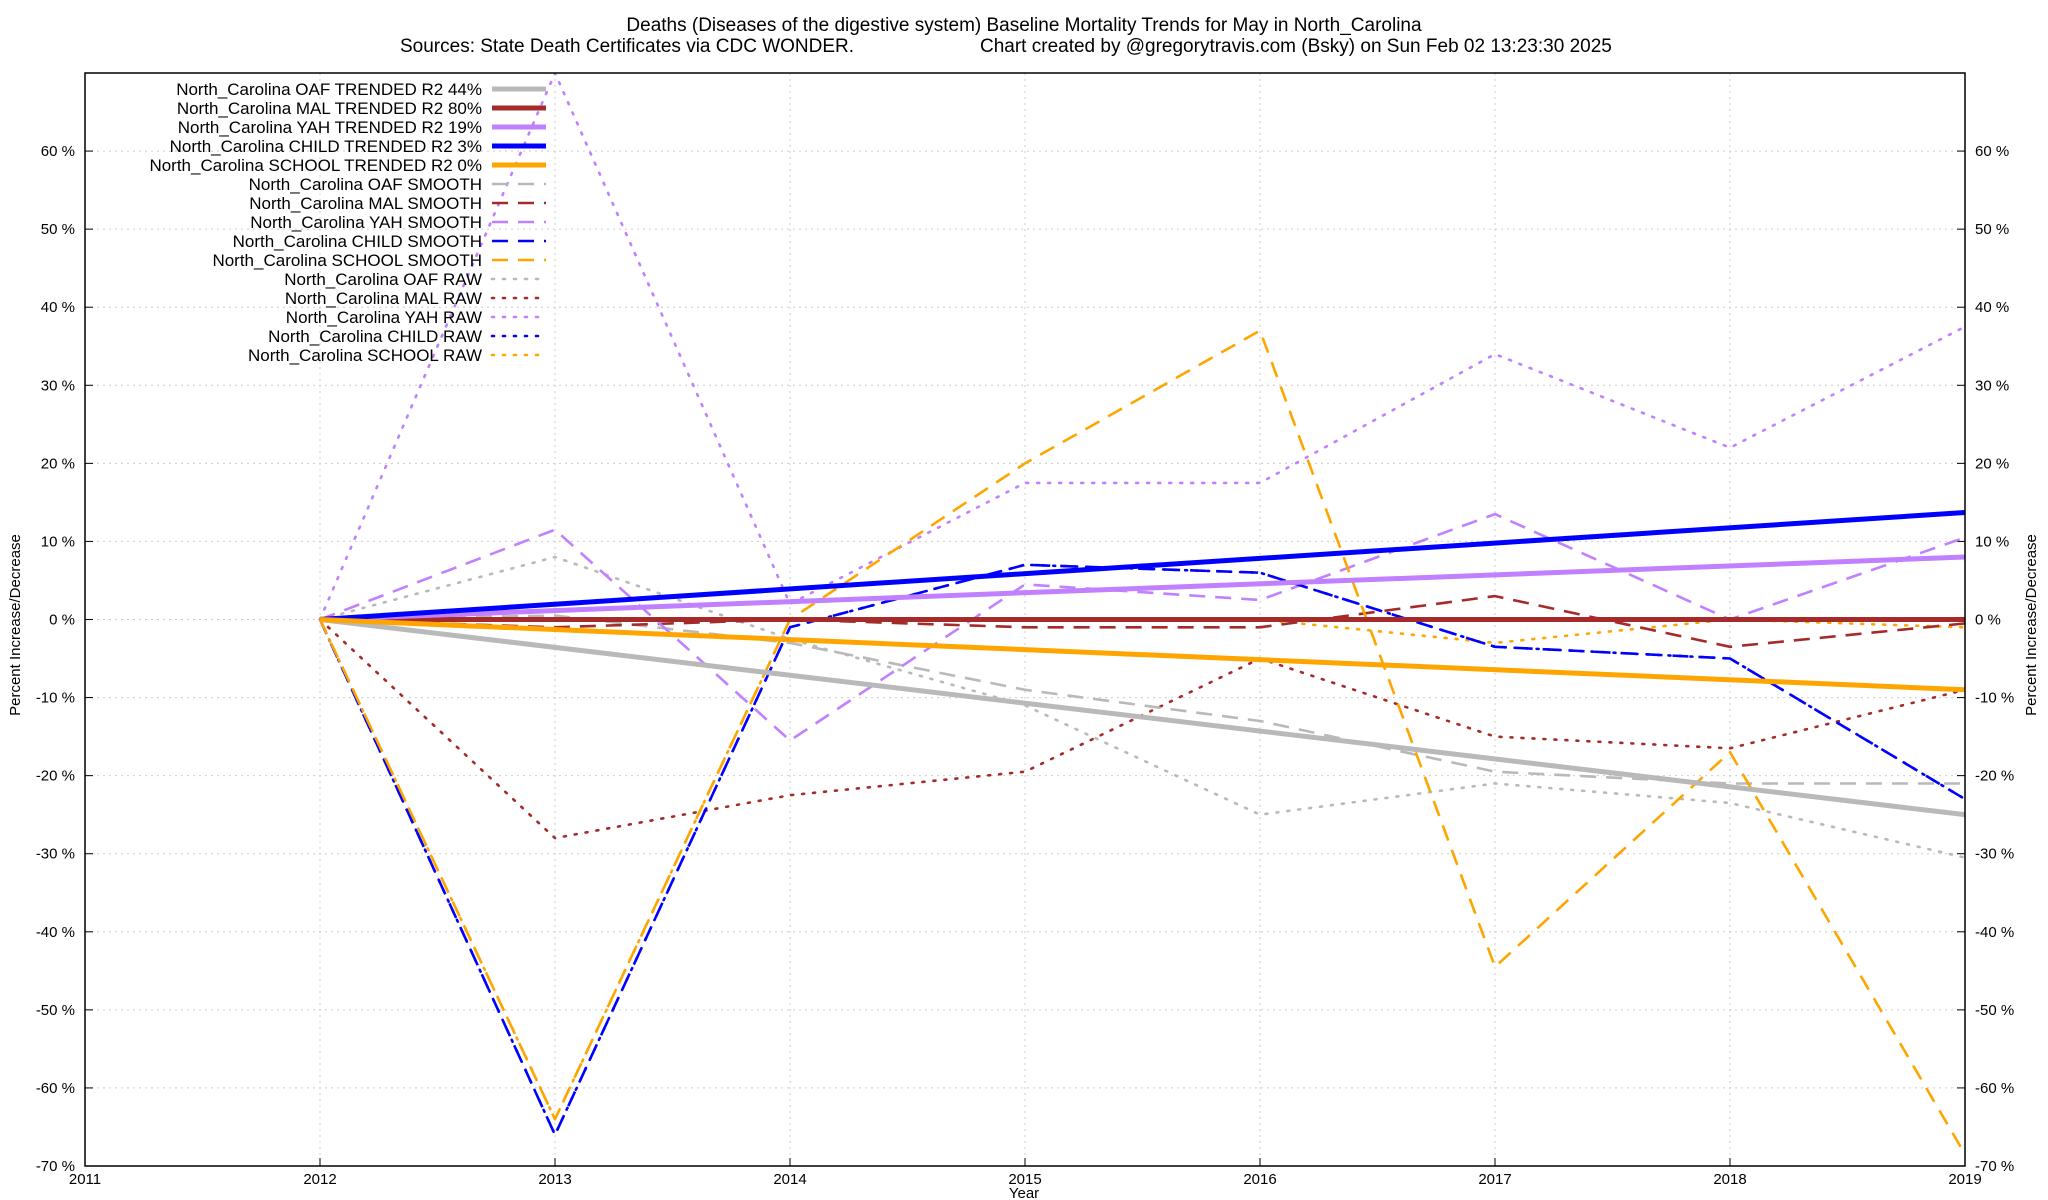 The width and height of the screenshot is (2048, 1200). Describe the element at coordinates (1992, 229) in the screenshot. I see `y-tick-label-right: 50 %` at that location.